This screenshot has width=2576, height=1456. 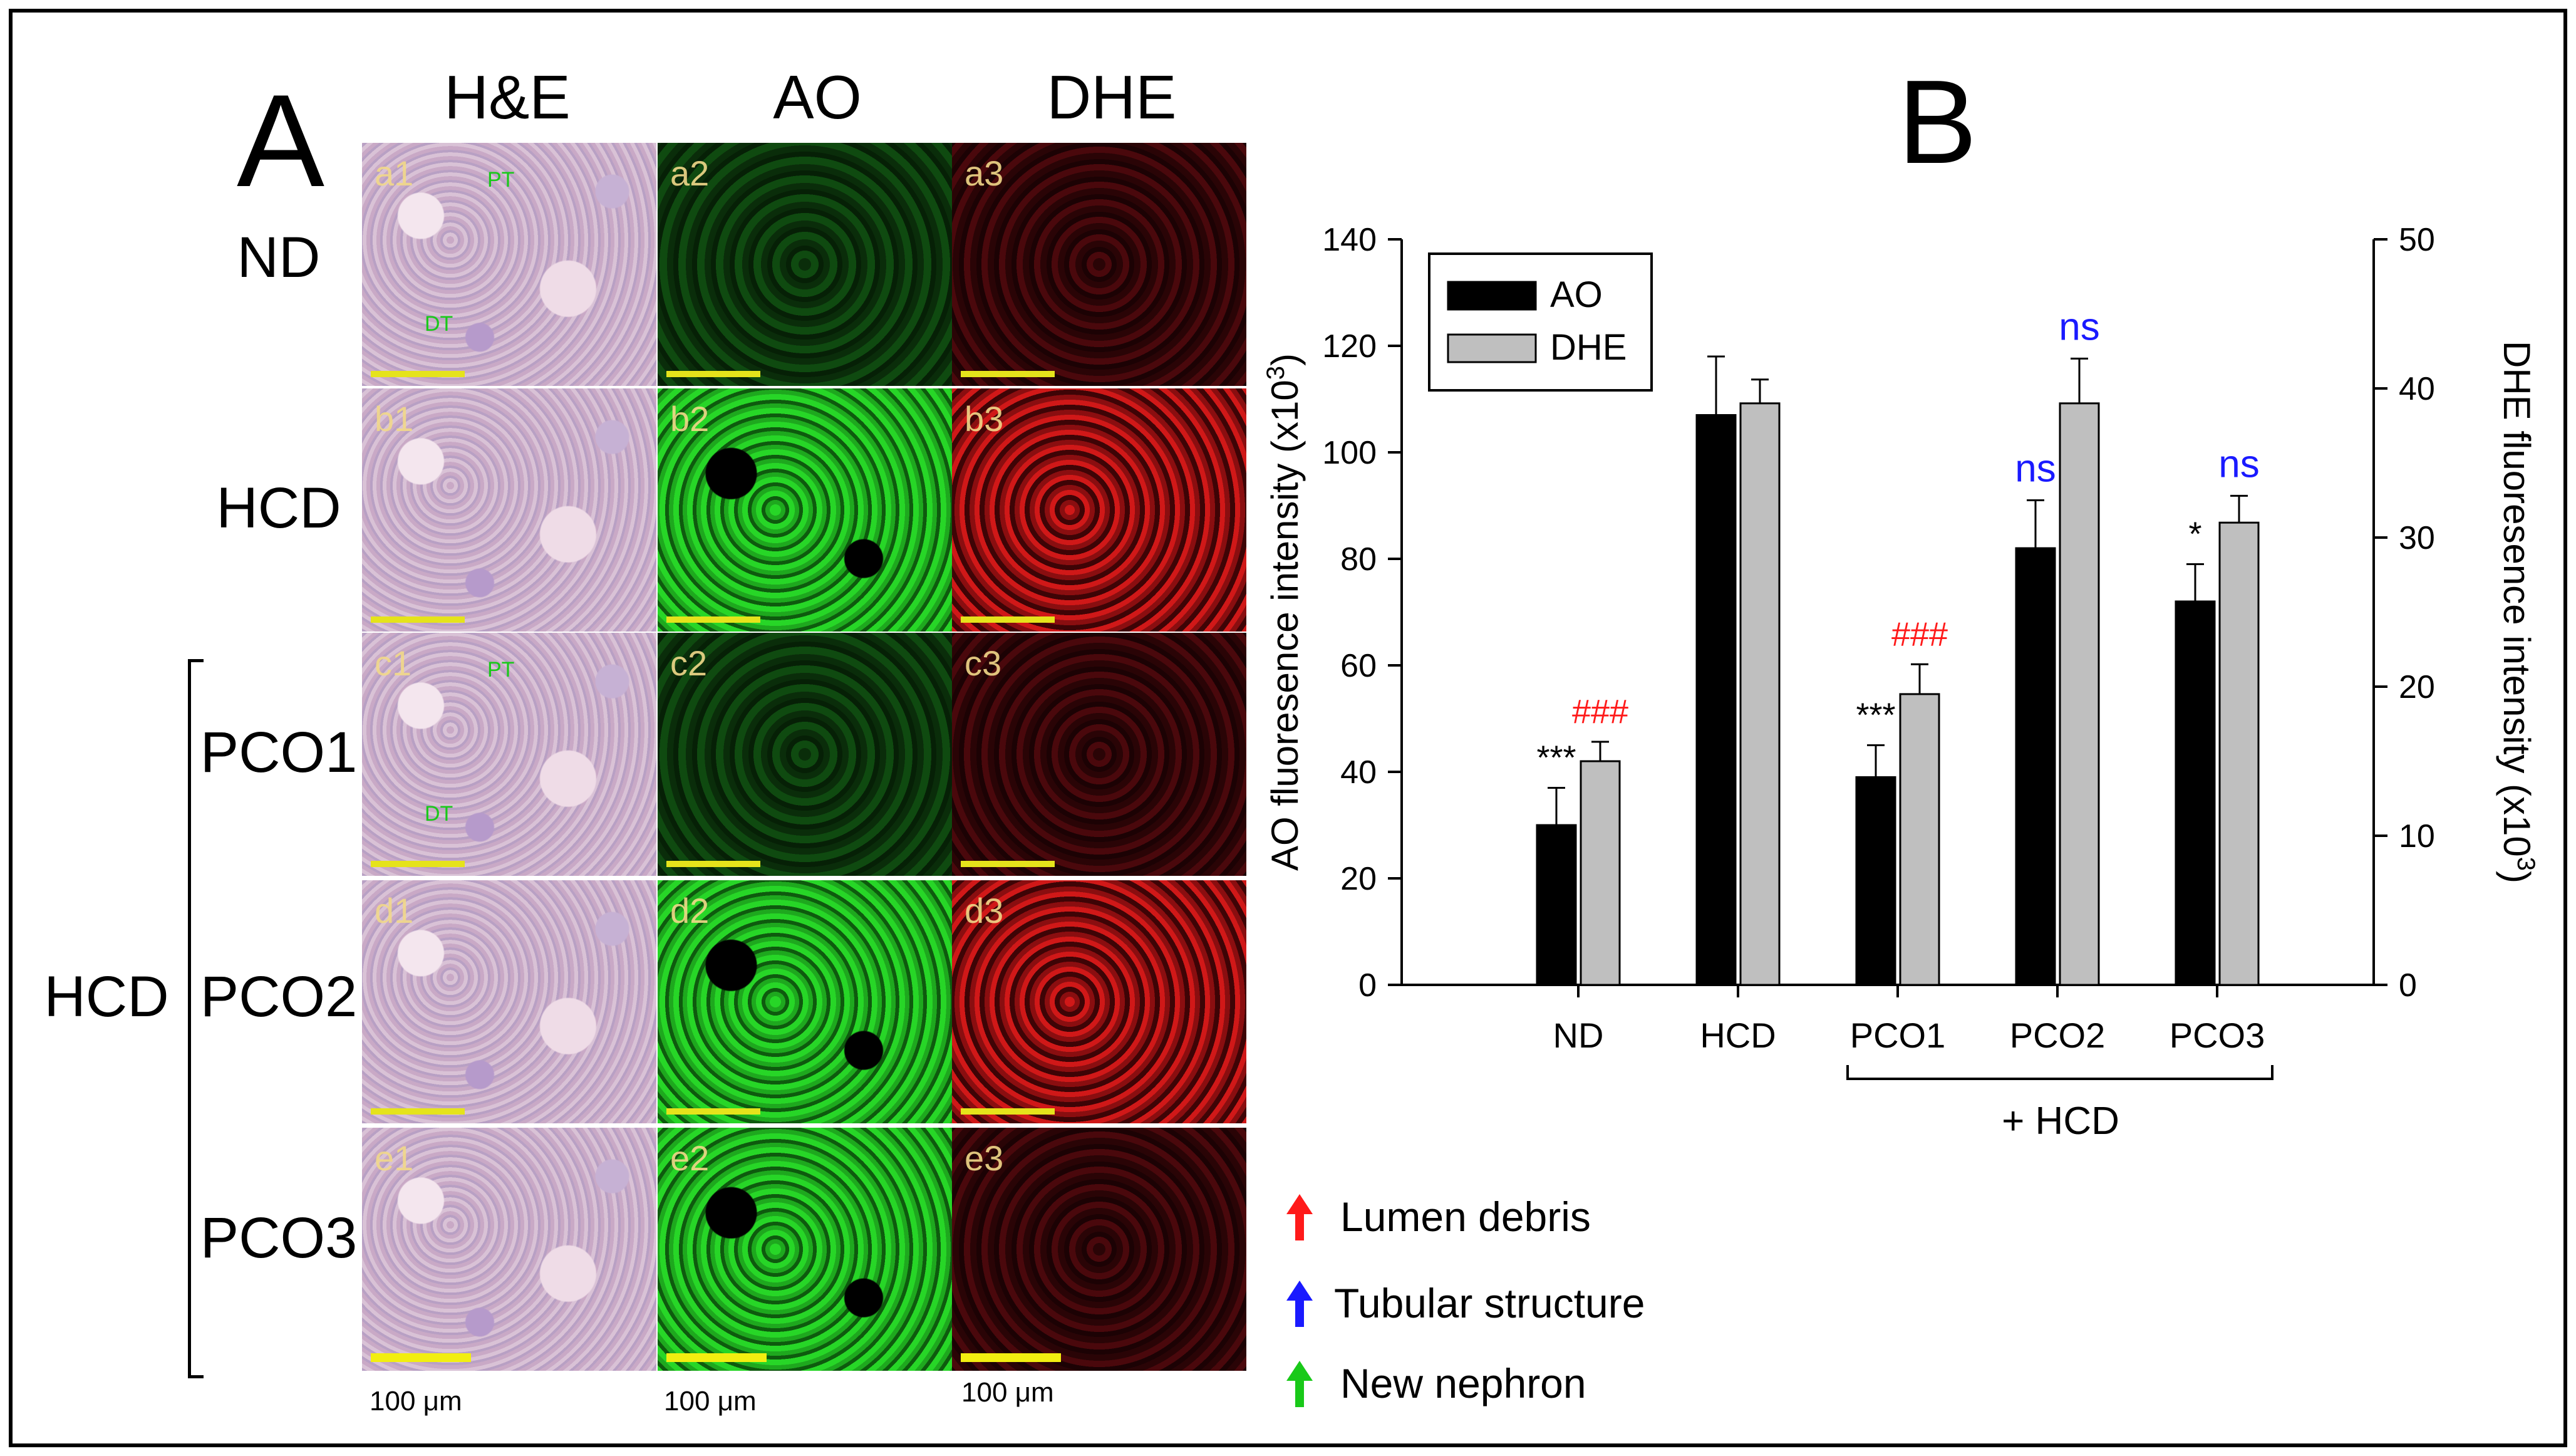 What do you see at coordinates (690, 910) in the screenshot?
I see `tile-label: d2` at bounding box center [690, 910].